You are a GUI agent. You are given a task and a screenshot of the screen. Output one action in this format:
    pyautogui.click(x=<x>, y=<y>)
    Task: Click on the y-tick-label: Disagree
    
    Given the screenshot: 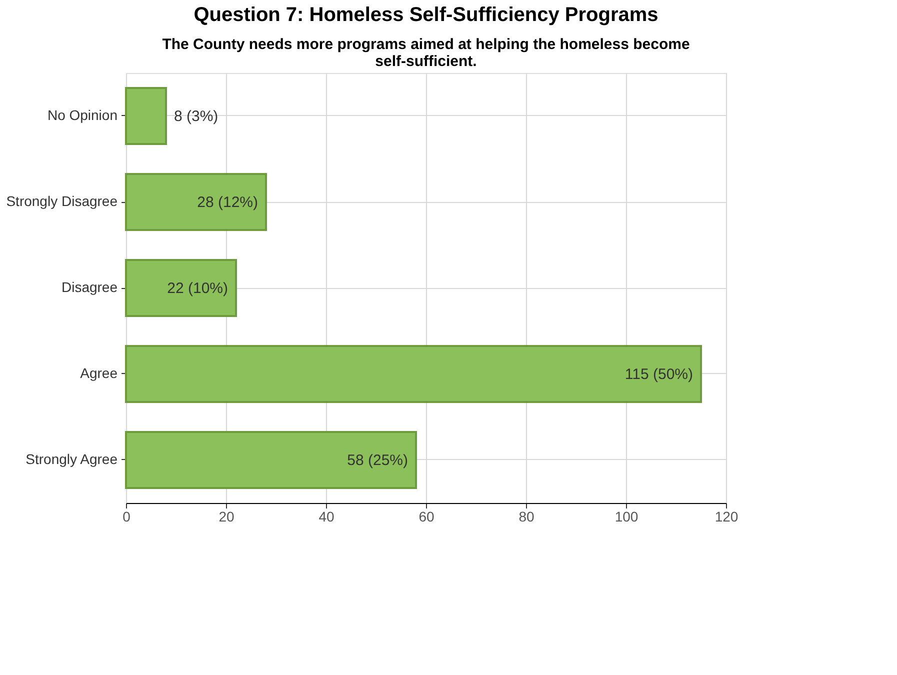 What is the action you would take?
    pyautogui.click(x=89, y=287)
    